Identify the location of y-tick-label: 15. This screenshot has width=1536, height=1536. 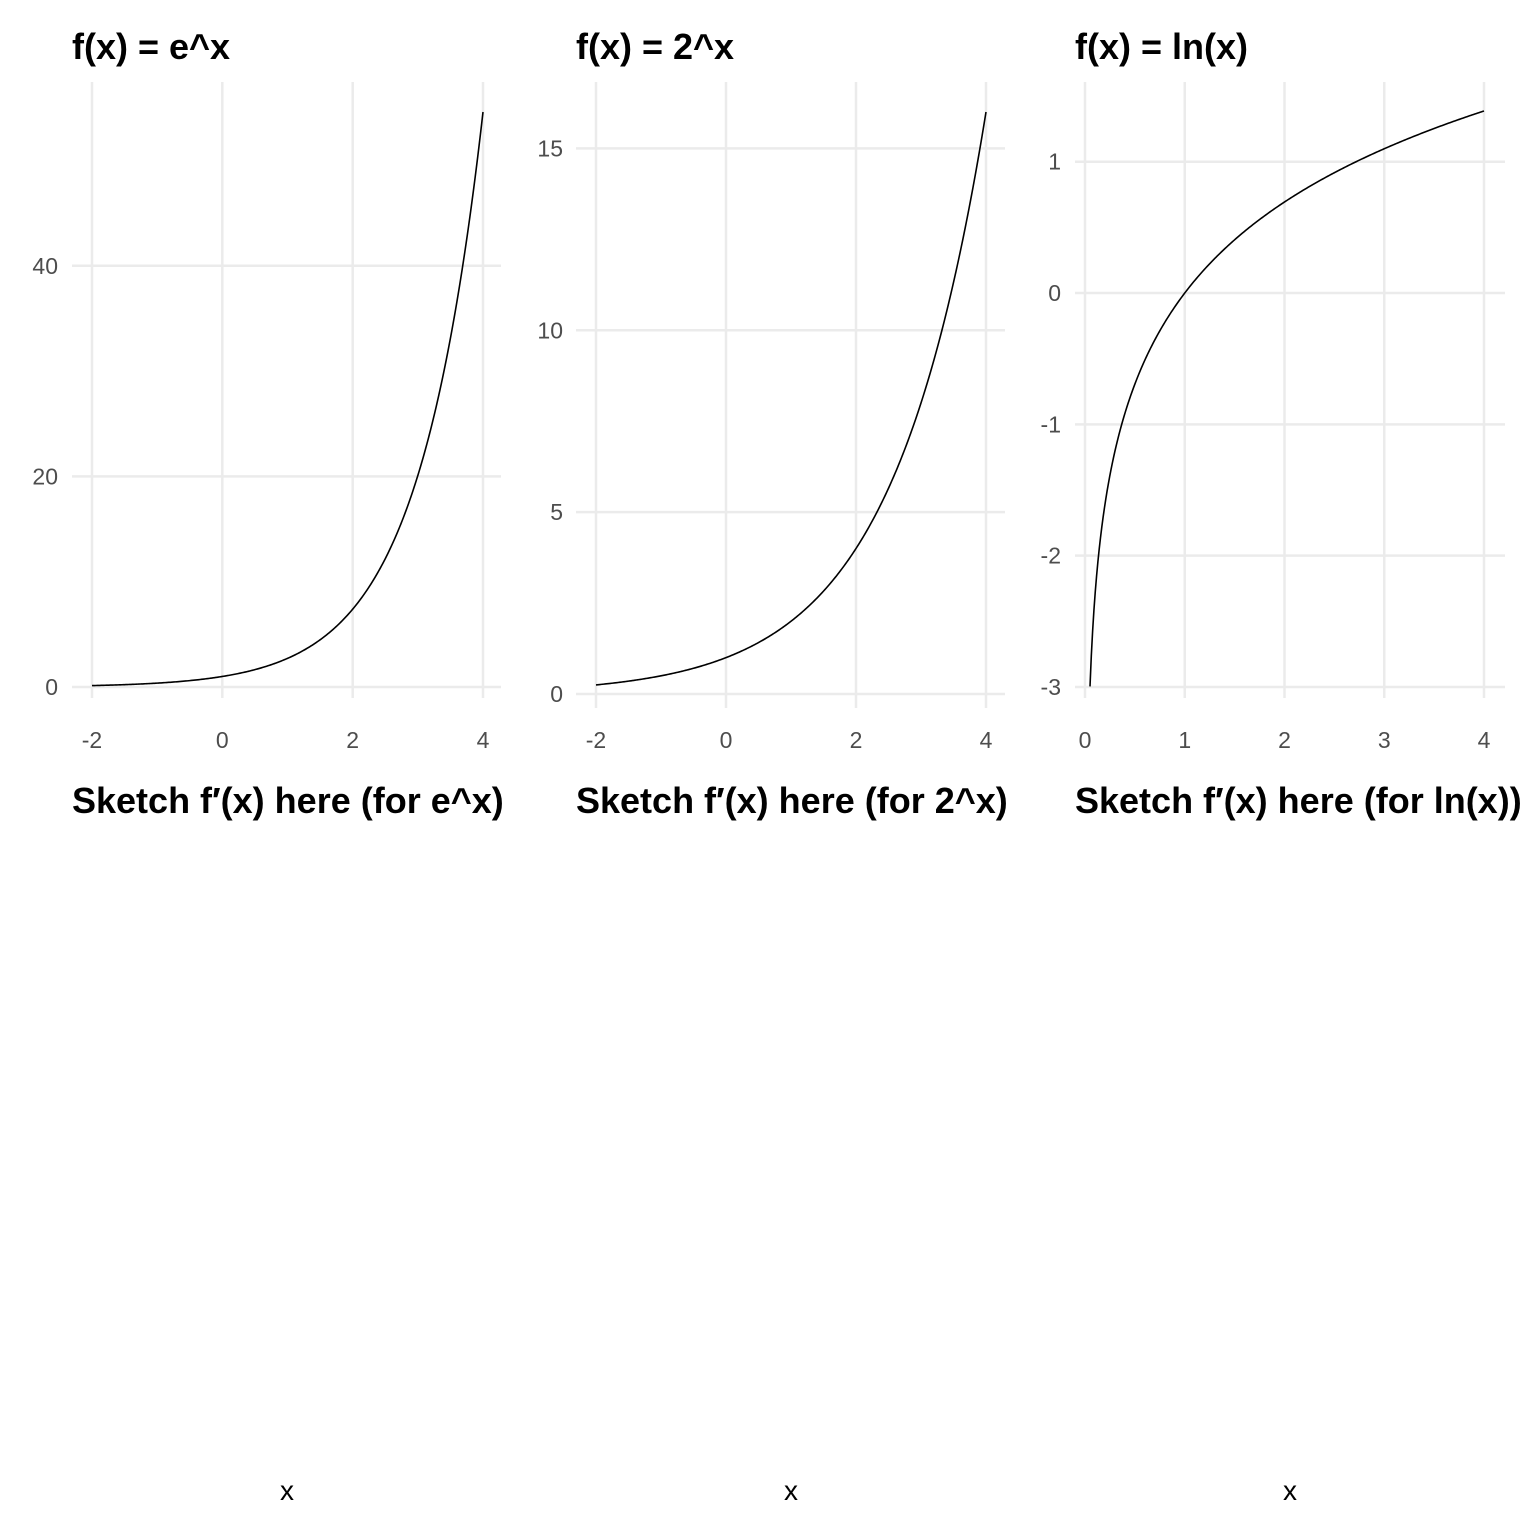
(550, 148).